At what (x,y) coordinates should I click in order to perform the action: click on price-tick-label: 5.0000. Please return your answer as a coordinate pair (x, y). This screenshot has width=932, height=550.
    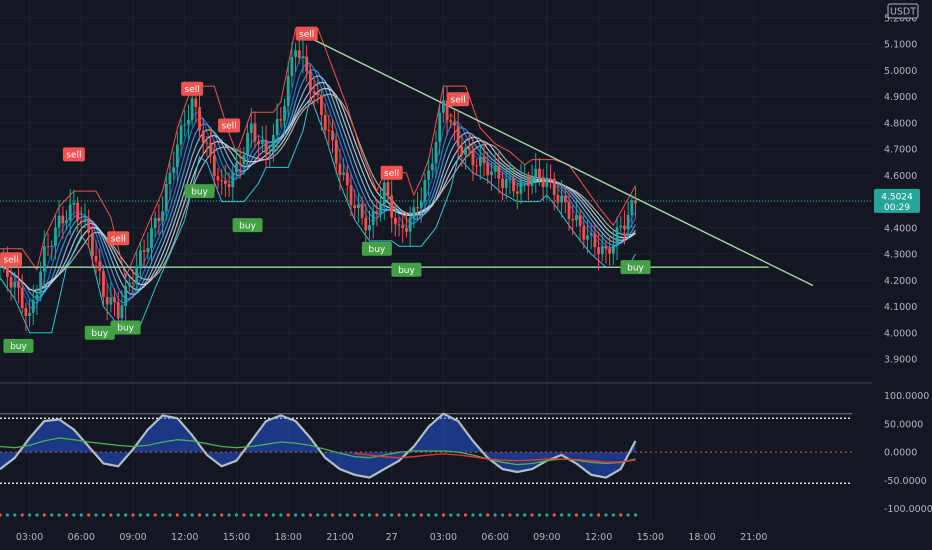
    Looking at the image, I should click on (900, 71).